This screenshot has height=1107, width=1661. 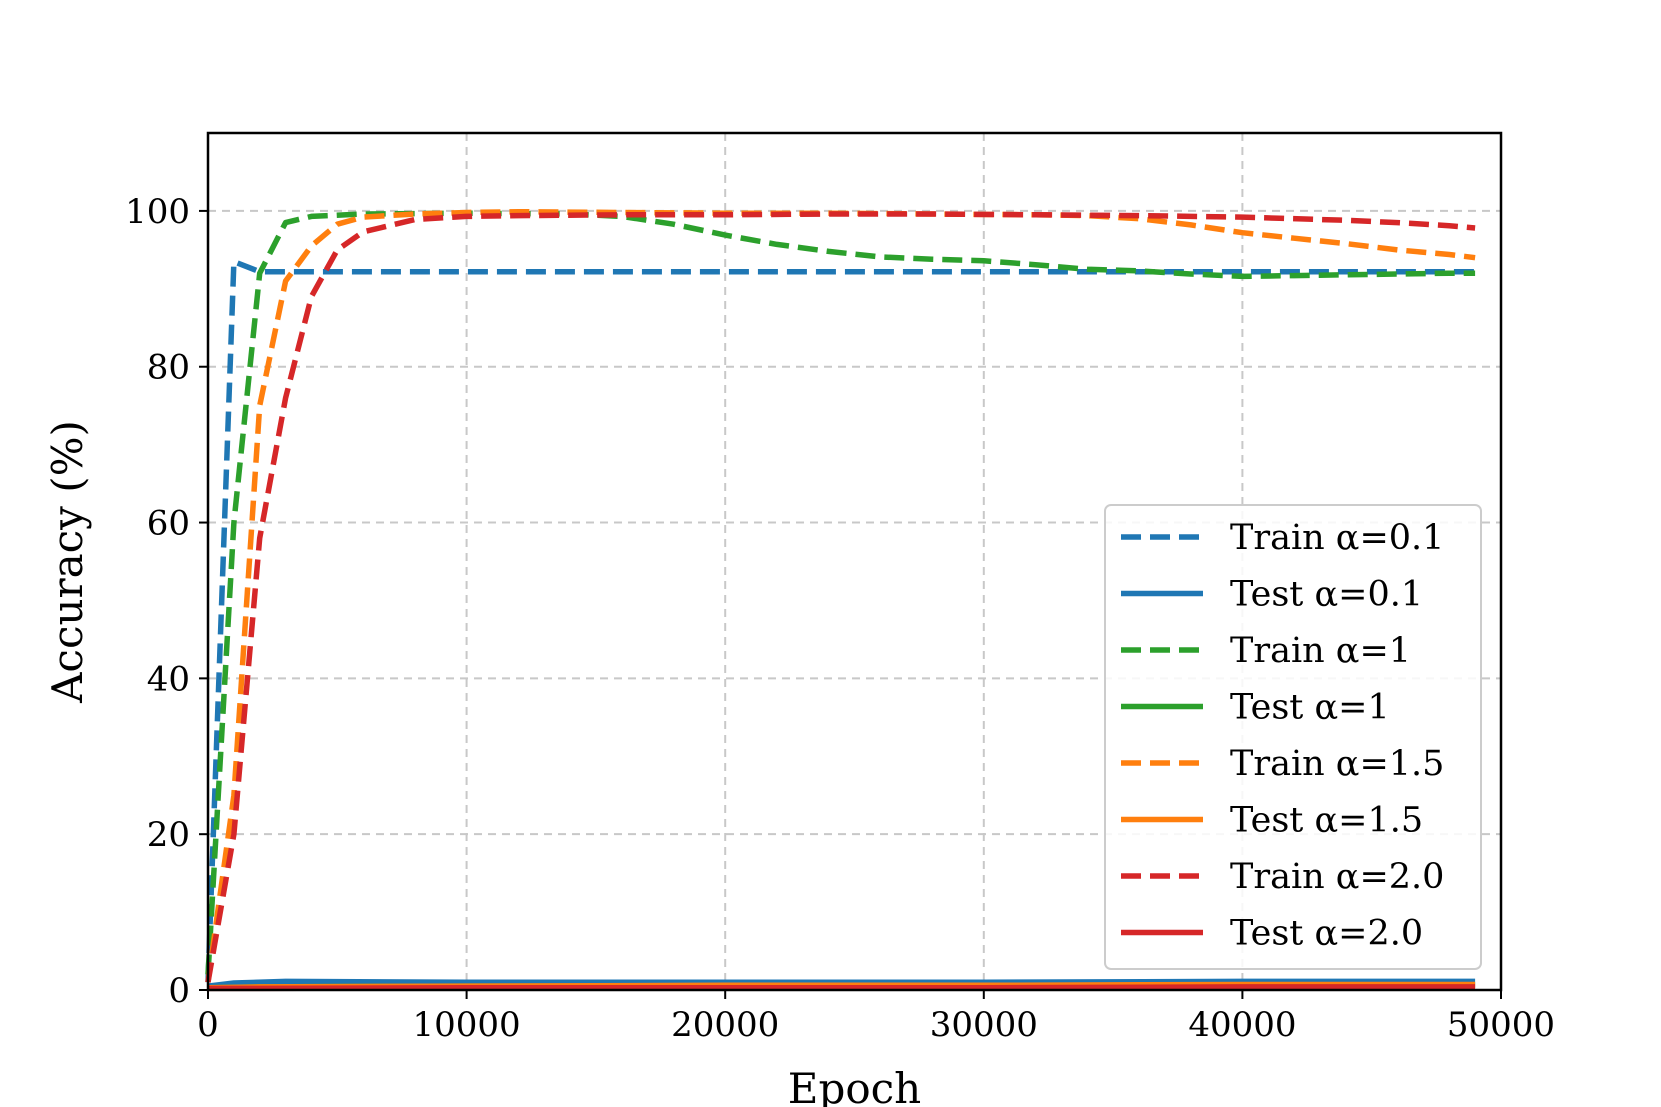 What do you see at coordinates (1337, 538) in the screenshot?
I see `legend-label: Train α=0.1` at bounding box center [1337, 538].